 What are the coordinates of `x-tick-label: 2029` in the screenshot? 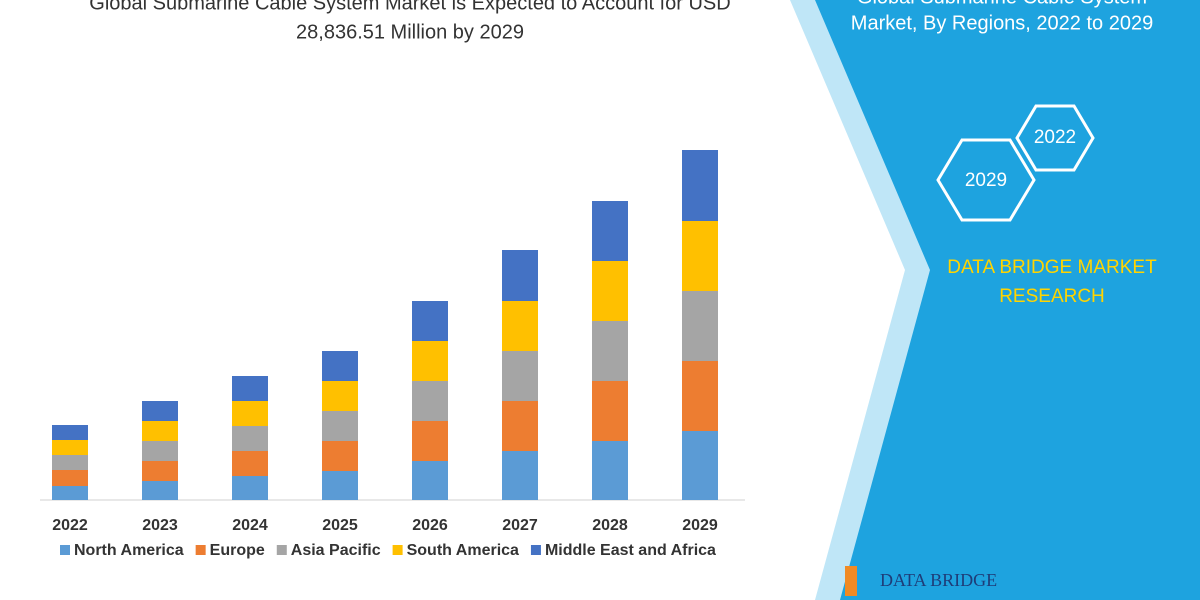 It's located at (700, 525).